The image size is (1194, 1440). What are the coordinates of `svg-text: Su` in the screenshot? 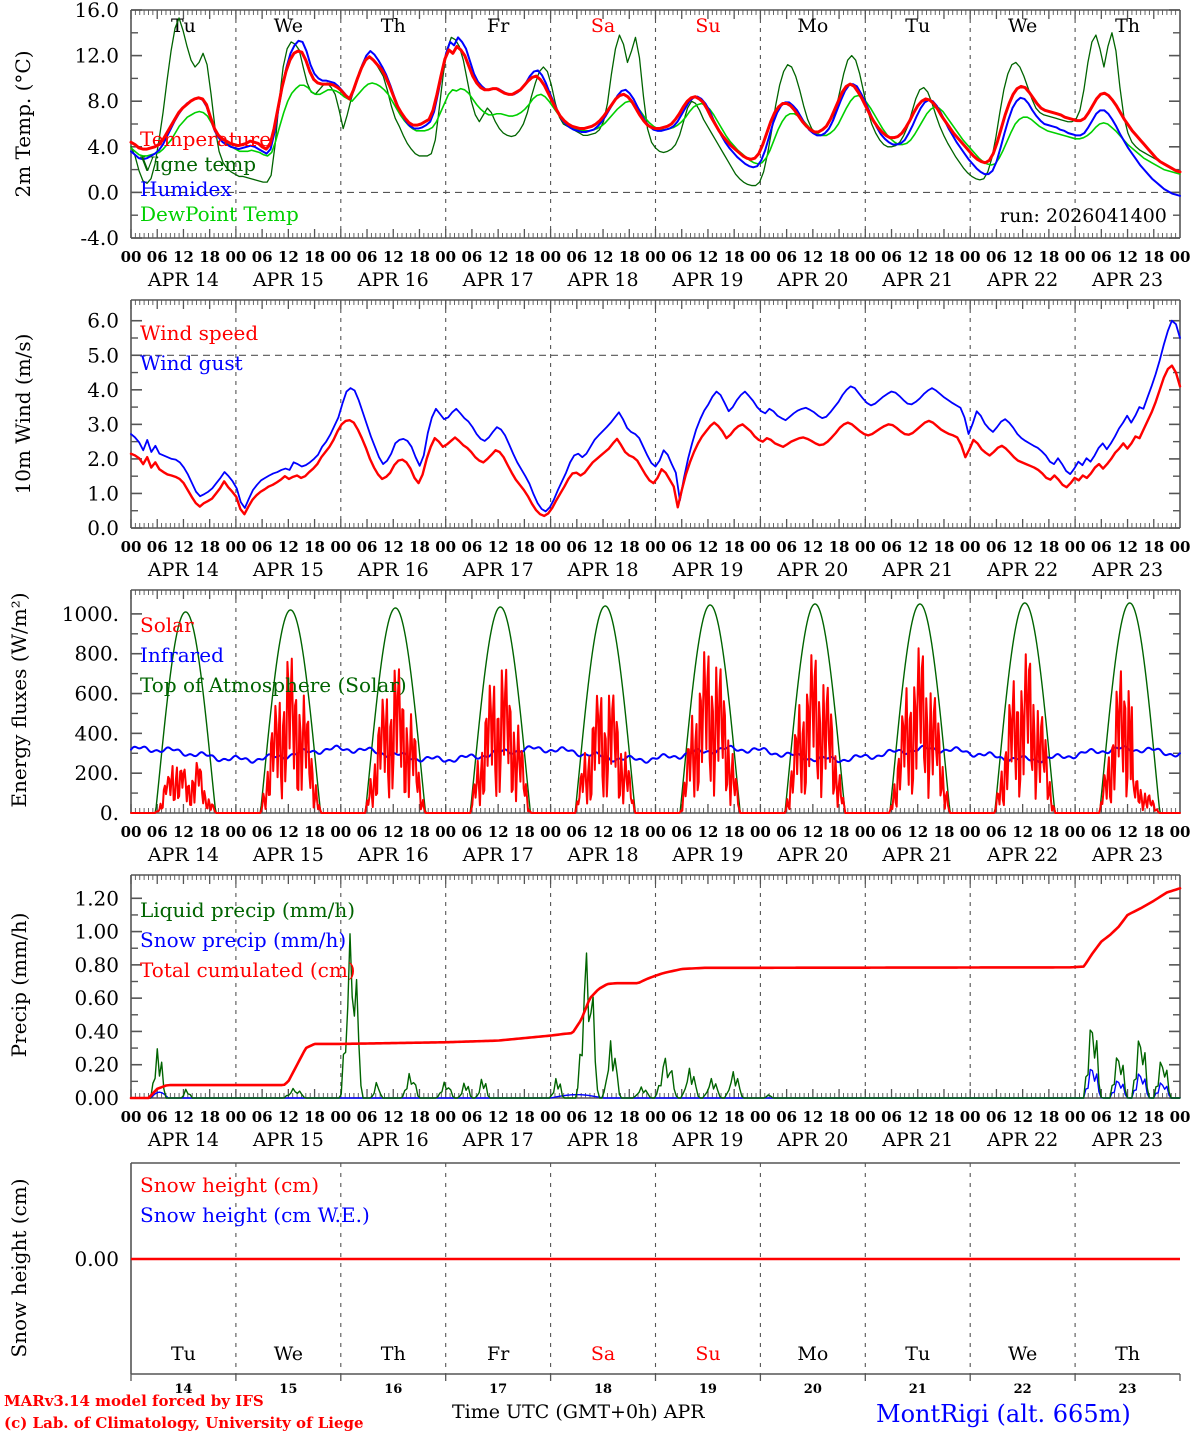 It's located at (707, 1354).